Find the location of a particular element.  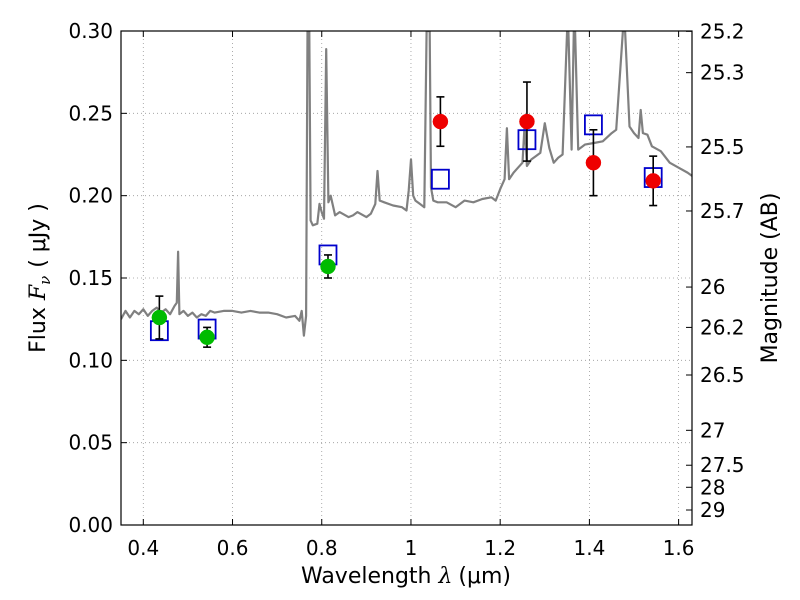

x-tick-label: 1.4 is located at coordinates (589, 548).